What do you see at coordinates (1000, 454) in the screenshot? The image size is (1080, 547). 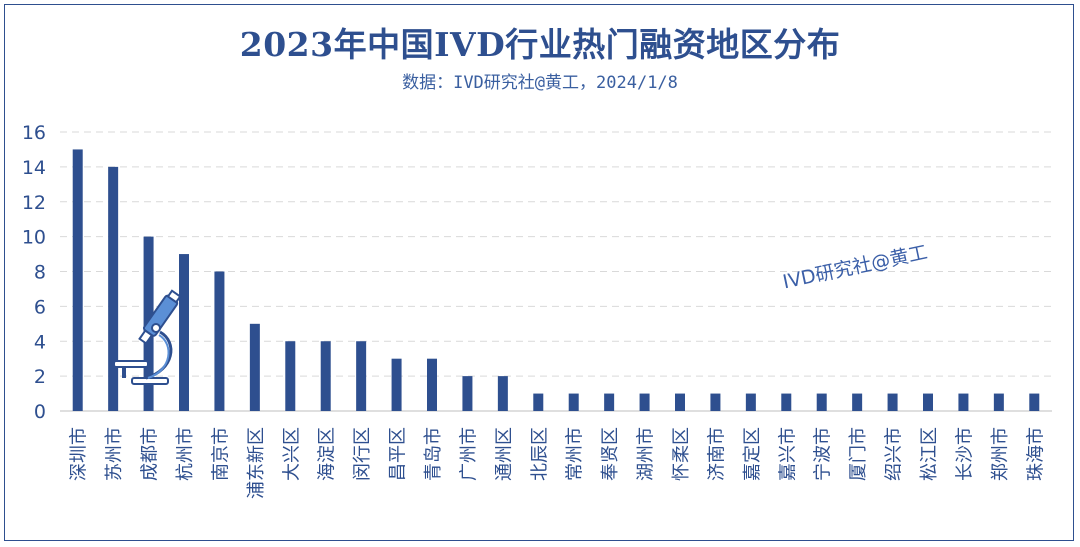 I see `x-tick-label: 郑州市` at bounding box center [1000, 454].